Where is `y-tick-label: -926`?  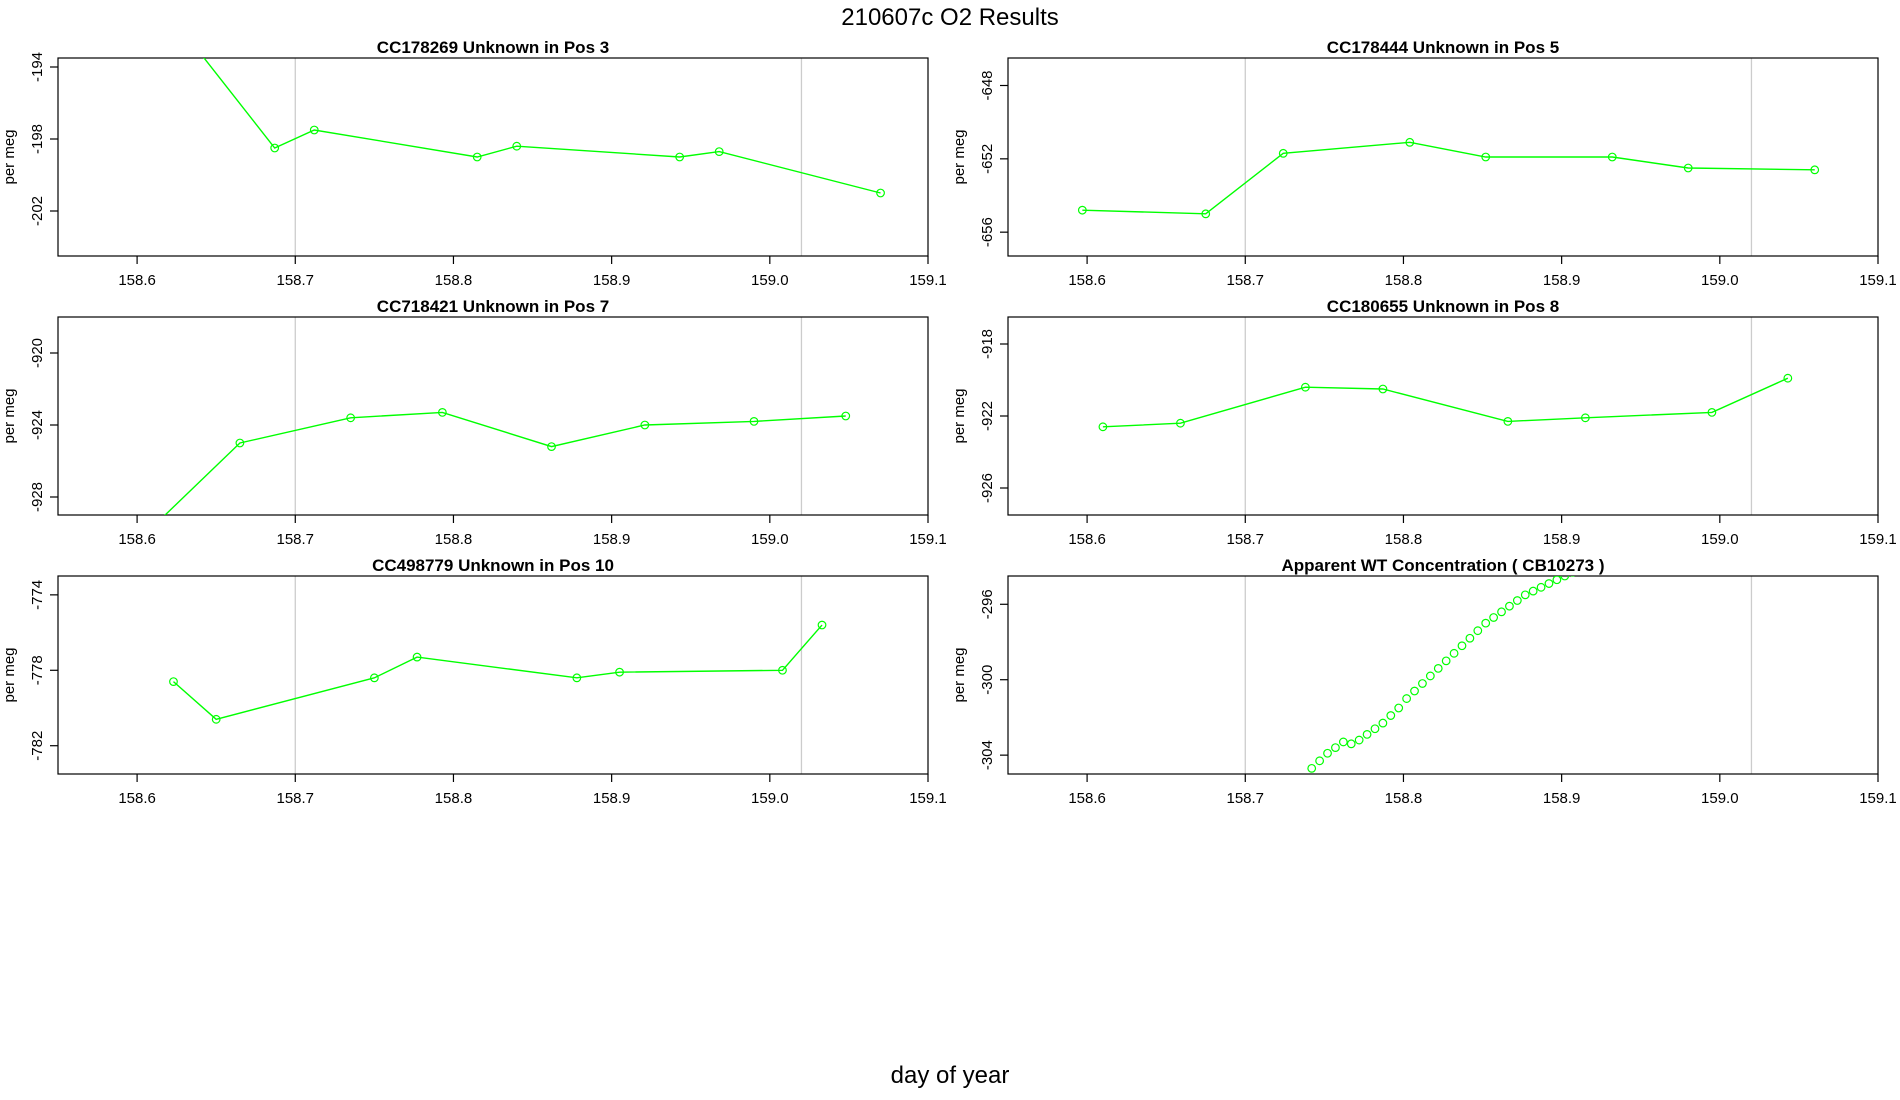
y-tick-label: -926 is located at coordinates (987, 488).